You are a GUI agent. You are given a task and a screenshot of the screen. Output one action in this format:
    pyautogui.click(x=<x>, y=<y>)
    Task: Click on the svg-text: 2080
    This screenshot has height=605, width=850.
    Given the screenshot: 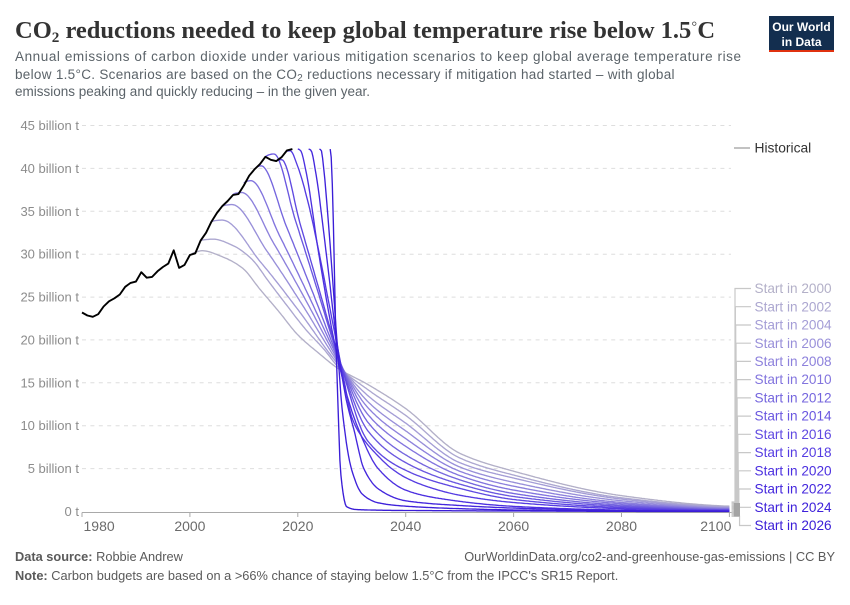 What is the action you would take?
    pyautogui.click(x=621, y=526)
    